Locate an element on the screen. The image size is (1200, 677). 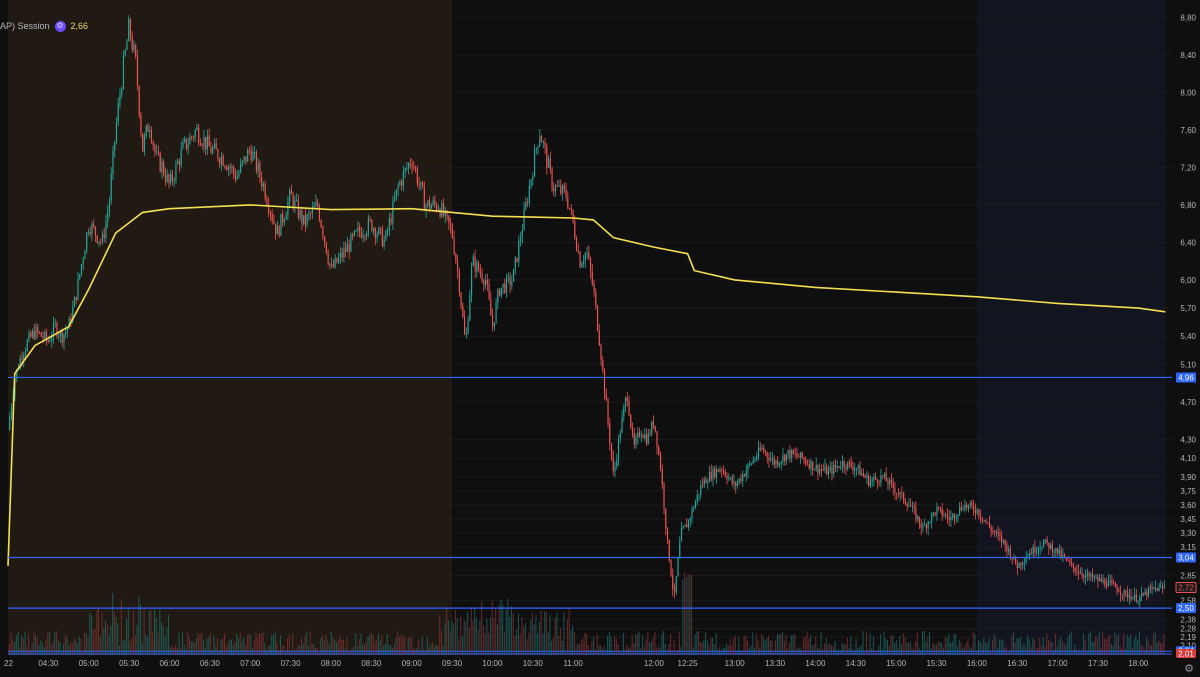
indicator-legend: AP) Session ⚙ 2,66 is located at coordinates (44, 26).